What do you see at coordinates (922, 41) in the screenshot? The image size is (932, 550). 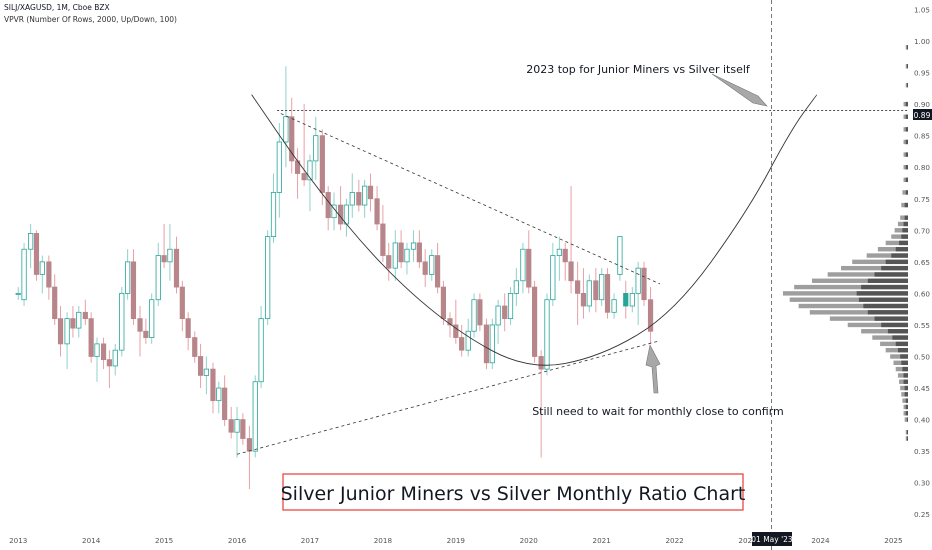 I see `y-tick-label: 1.00` at bounding box center [922, 41].